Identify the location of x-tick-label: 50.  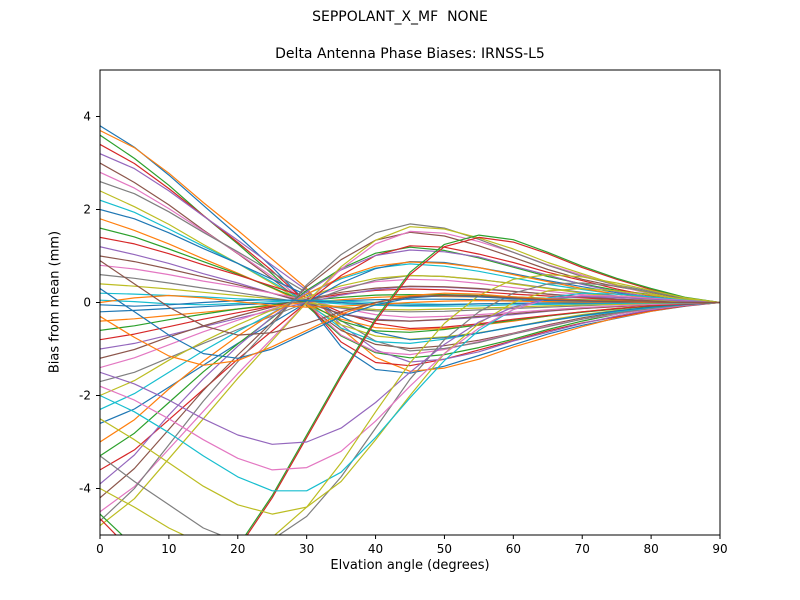
(444, 549).